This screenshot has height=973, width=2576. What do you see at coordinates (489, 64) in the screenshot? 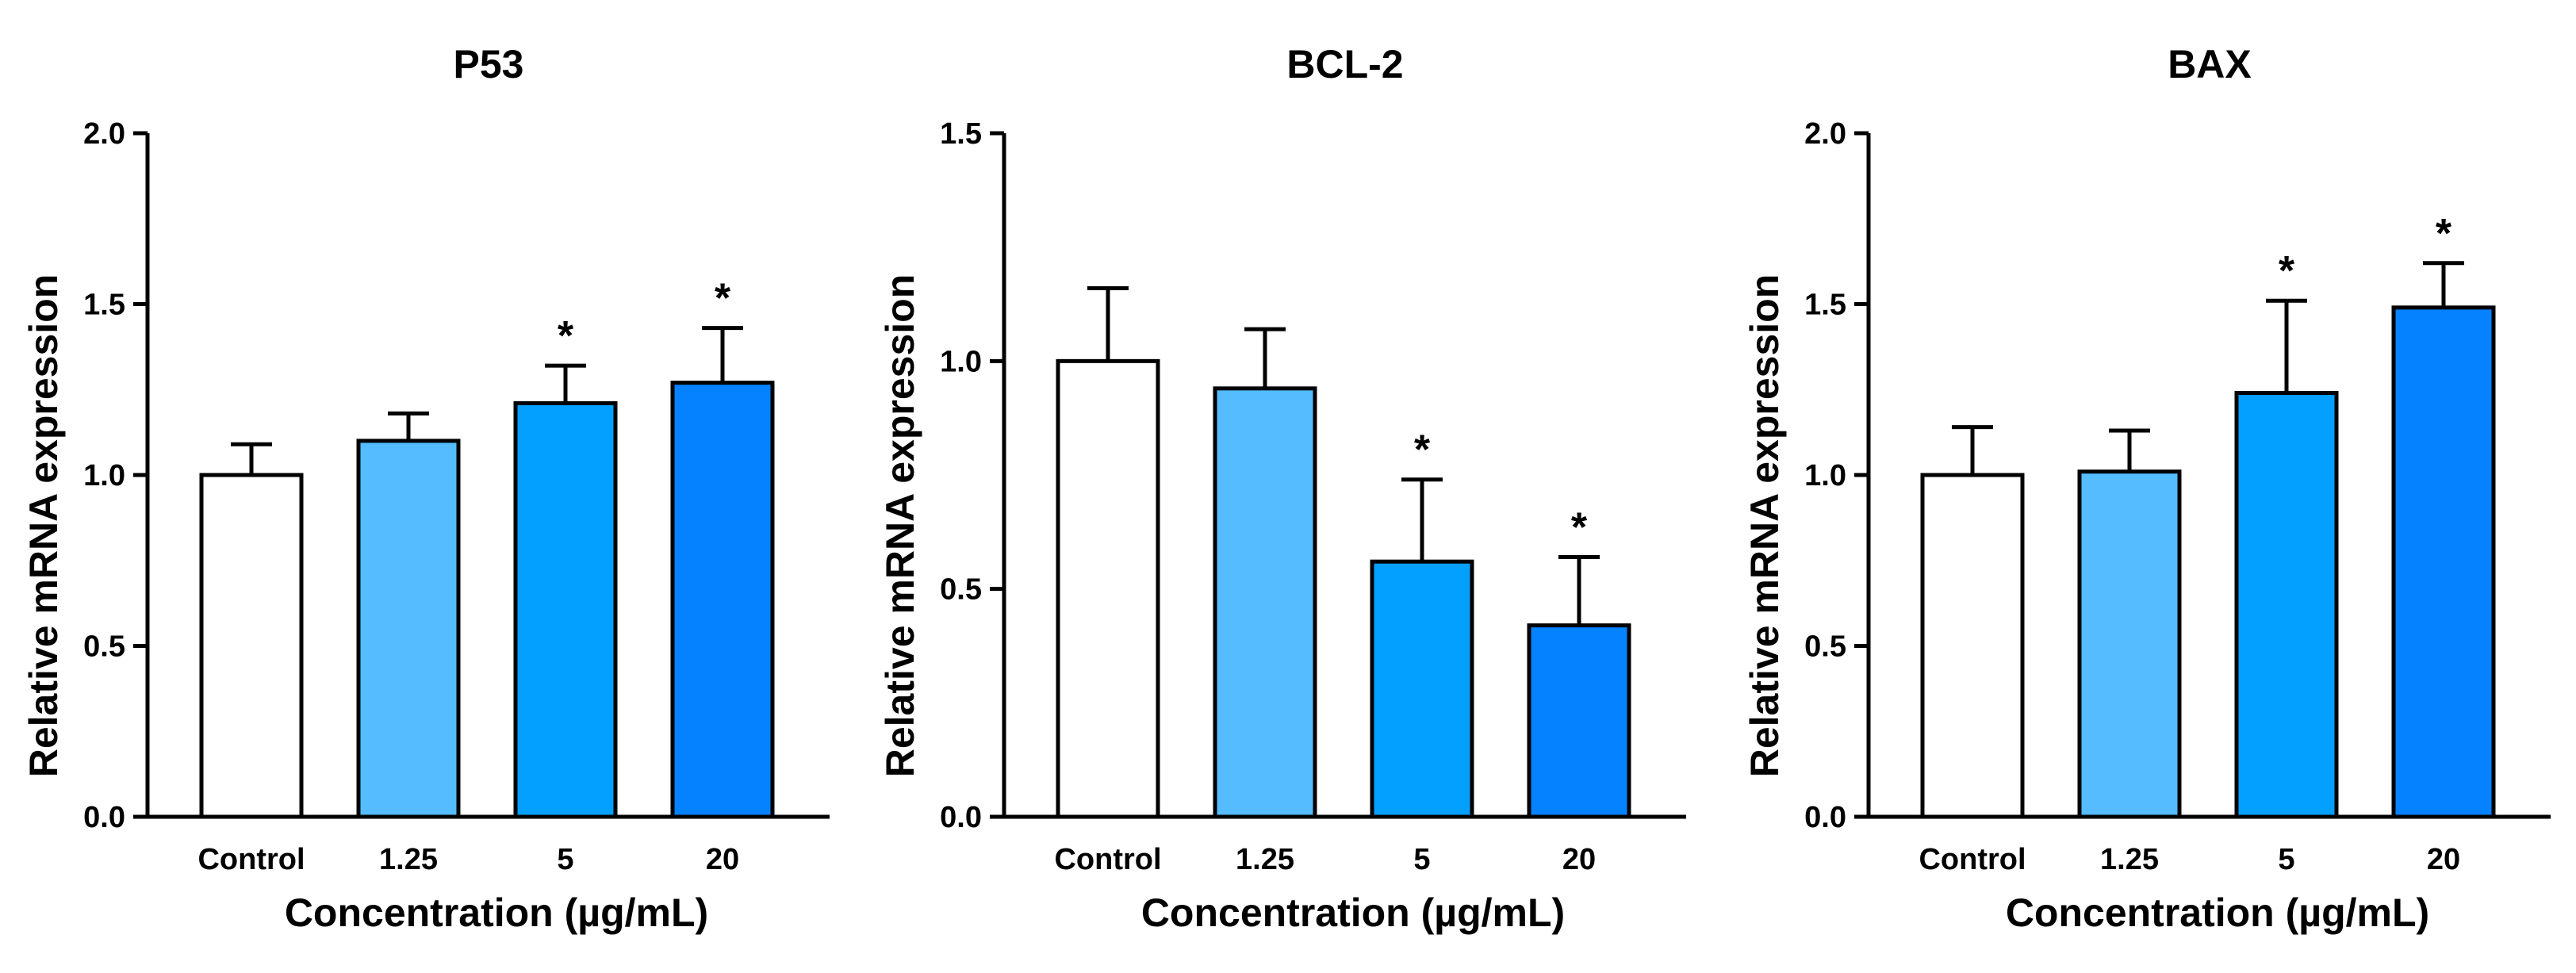
I see `chart-title: P53` at bounding box center [489, 64].